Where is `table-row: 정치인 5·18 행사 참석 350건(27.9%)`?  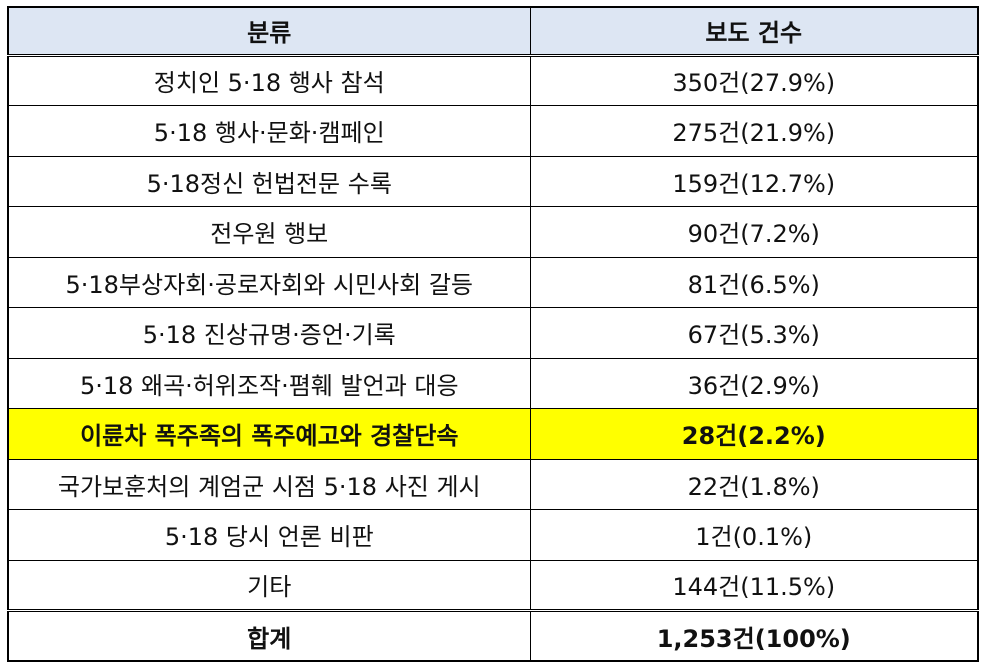
table-row: 정치인 5·18 행사 참석 350건(27.9%) is located at coordinates (493, 80).